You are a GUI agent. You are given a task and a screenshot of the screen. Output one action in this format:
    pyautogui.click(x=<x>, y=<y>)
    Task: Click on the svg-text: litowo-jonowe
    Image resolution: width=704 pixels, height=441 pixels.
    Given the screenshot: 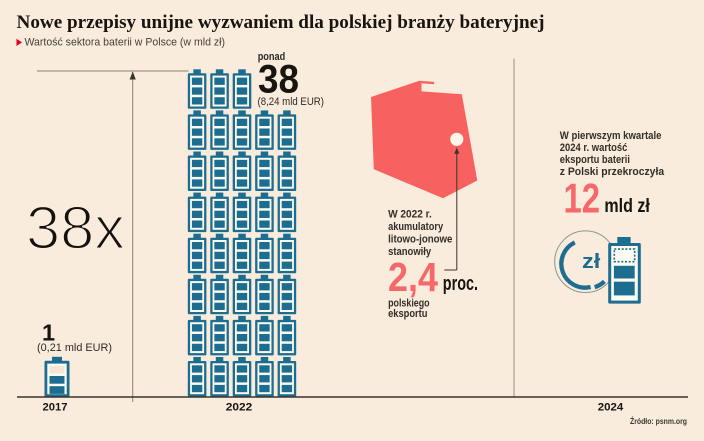 What is the action you would take?
    pyautogui.click(x=420, y=239)
    